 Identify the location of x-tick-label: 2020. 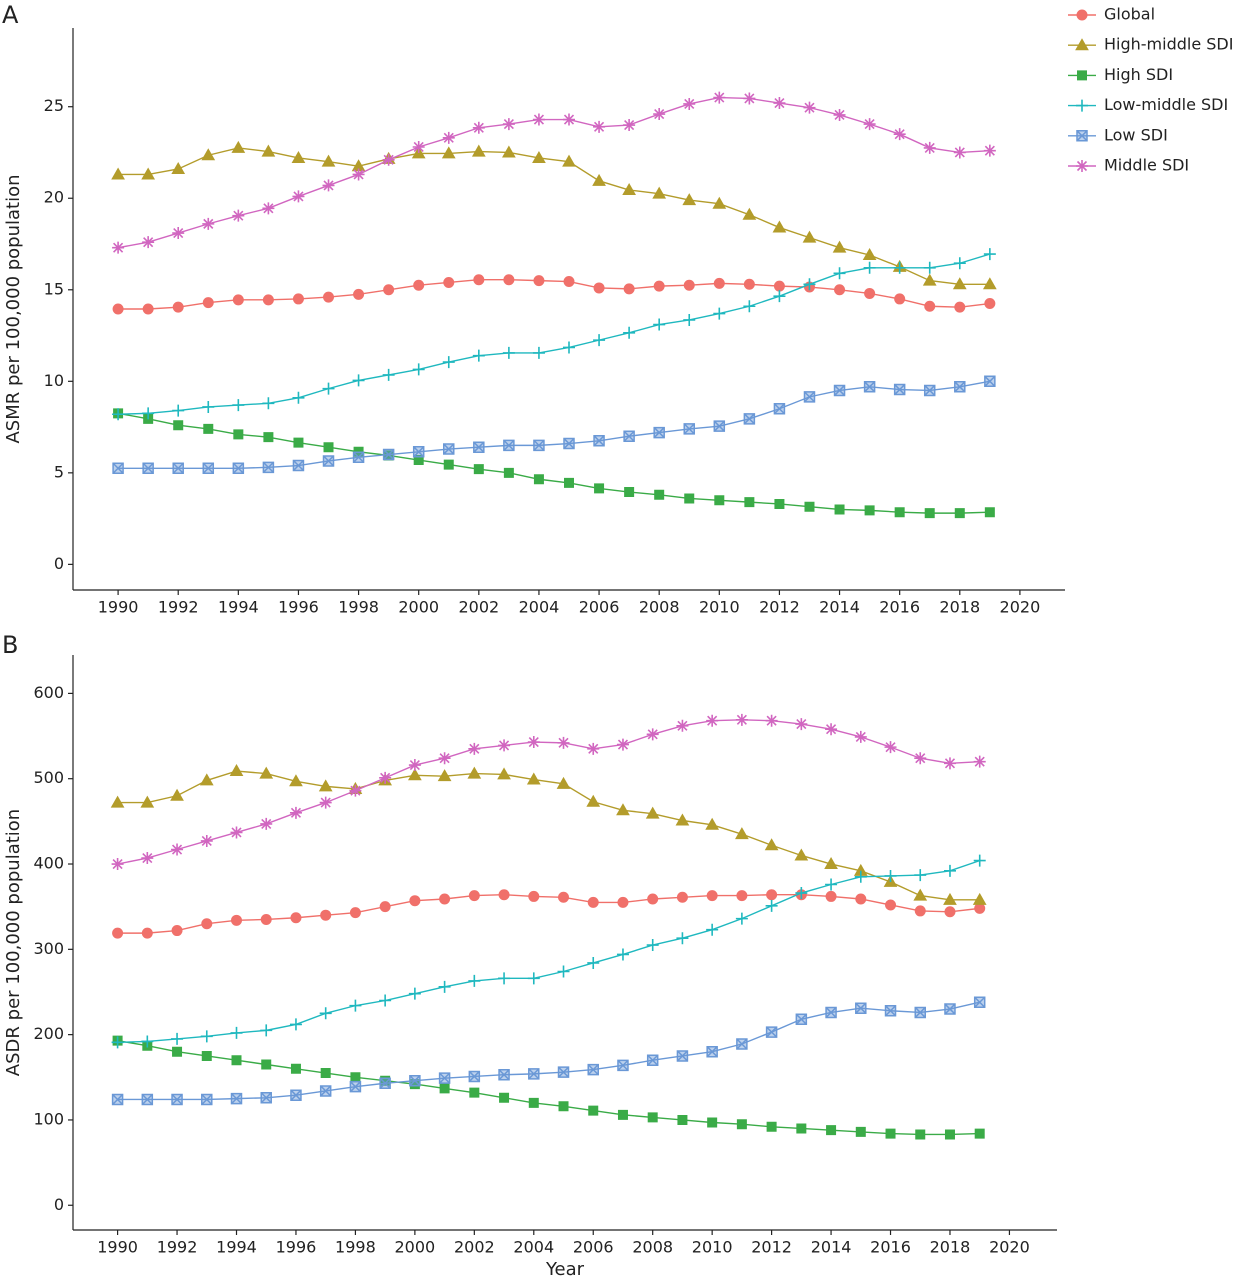
(1009, 1247).